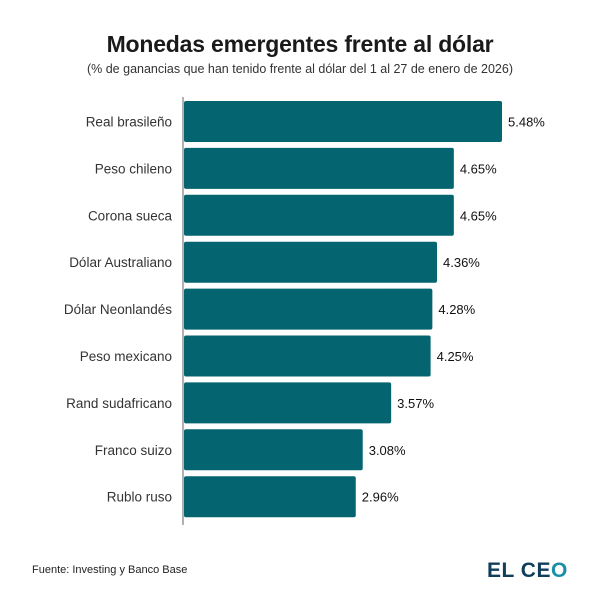  I want to click on value-label: 4.36%, so click(461, 262).